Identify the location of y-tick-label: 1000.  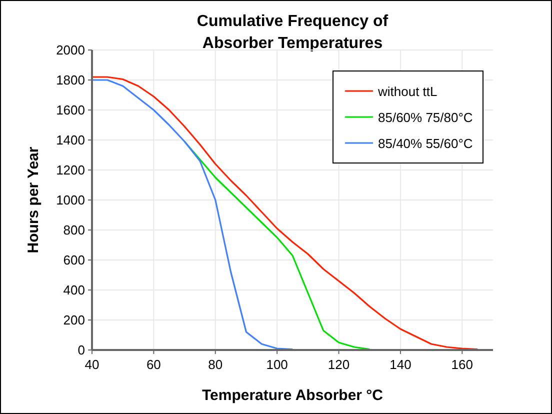
(70, 200).